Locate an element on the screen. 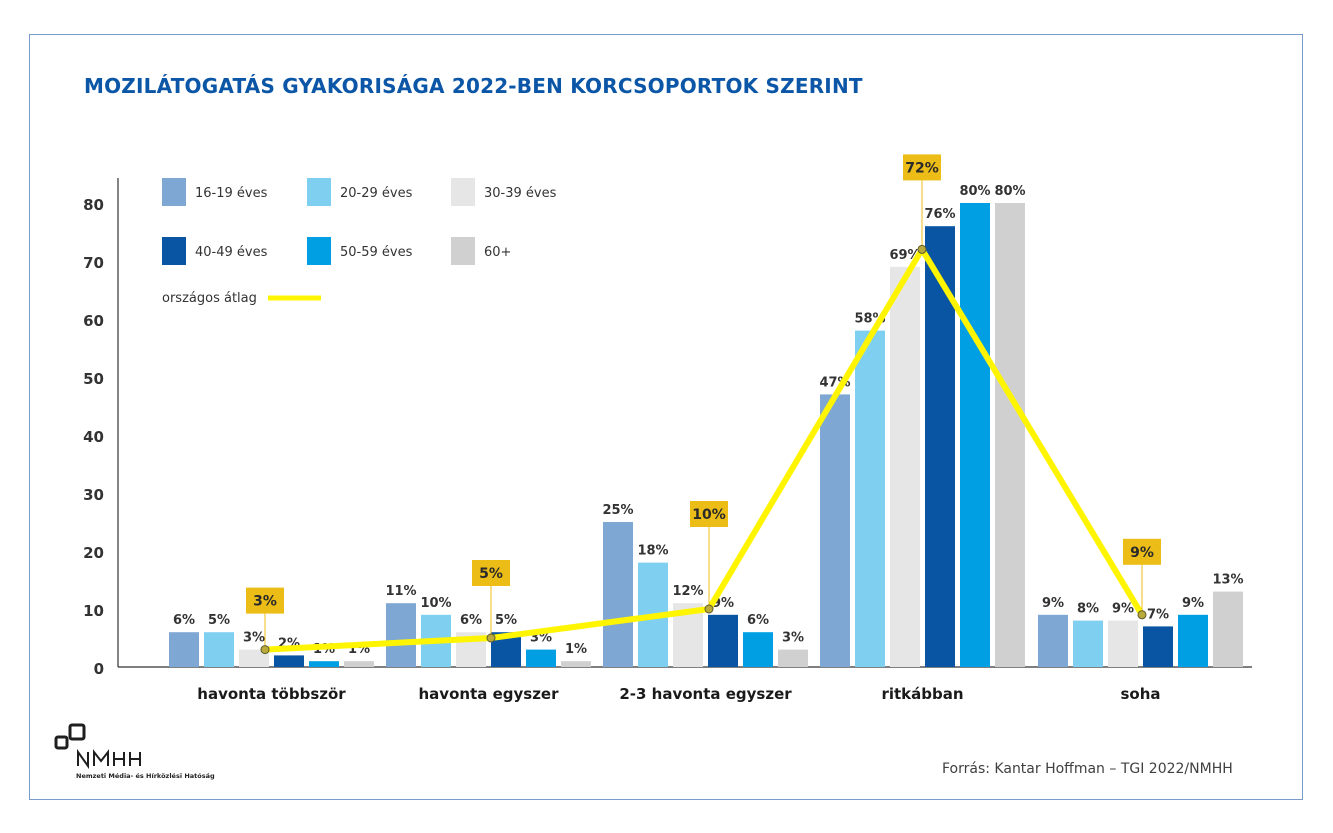  bar-value-label: 12% is located at coordinates (687, 591).